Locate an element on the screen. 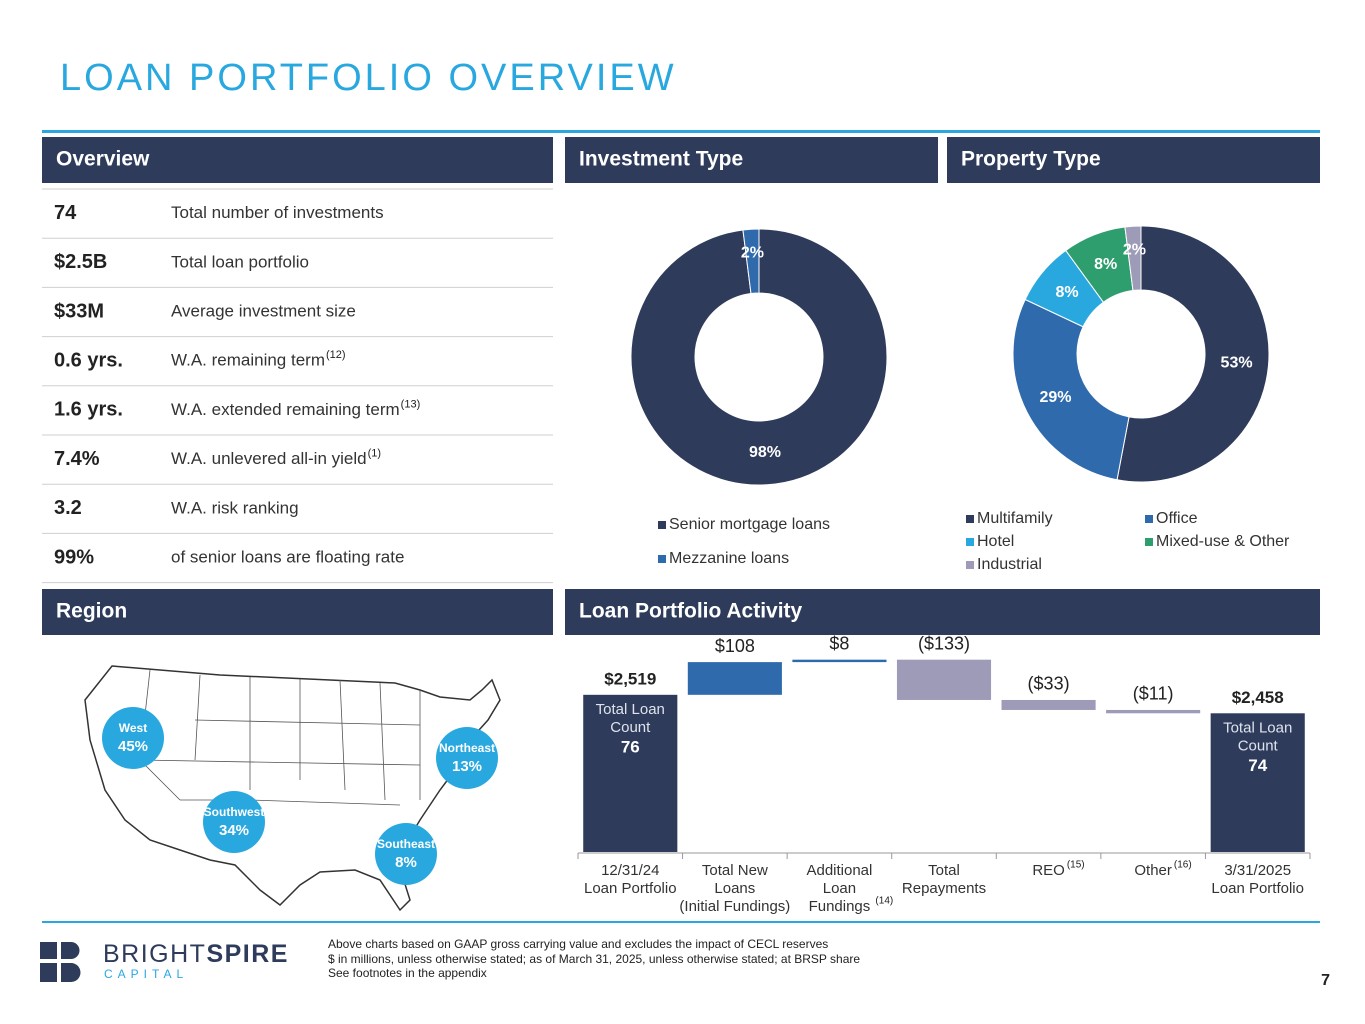 The height and width of the screenshot is (1024, 1365). section-header: Investment Type is located at coordinates (661, 159).